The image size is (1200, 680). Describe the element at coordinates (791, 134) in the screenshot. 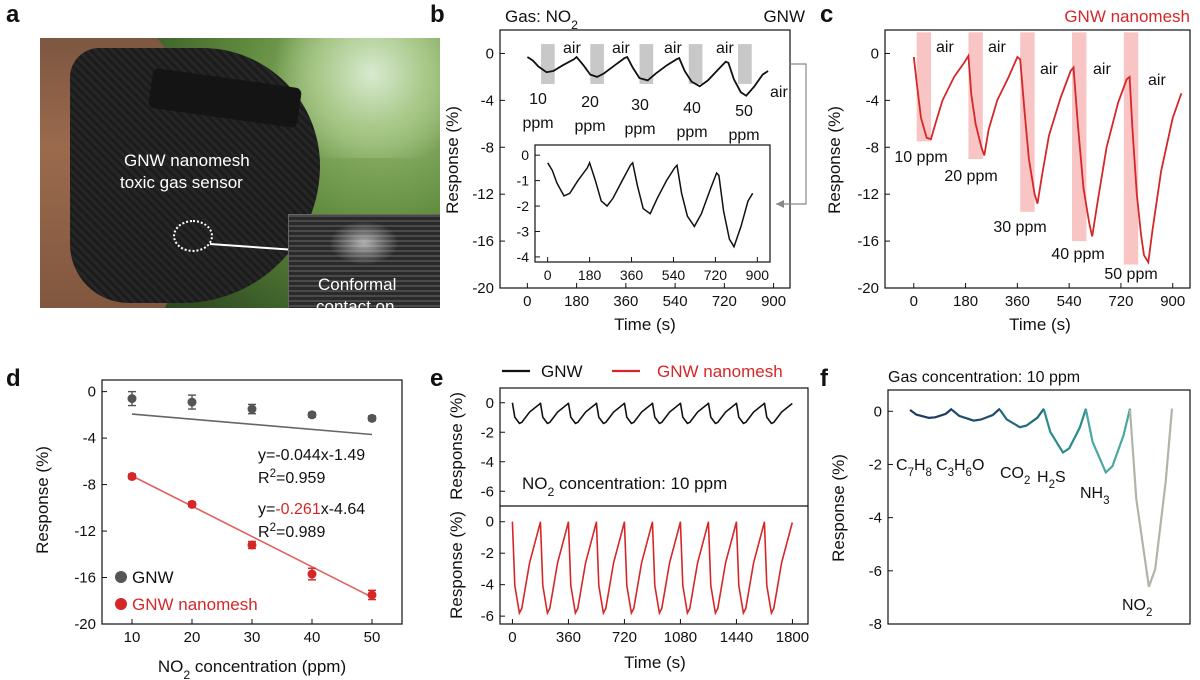

I see `b-inset-connector` at that location.